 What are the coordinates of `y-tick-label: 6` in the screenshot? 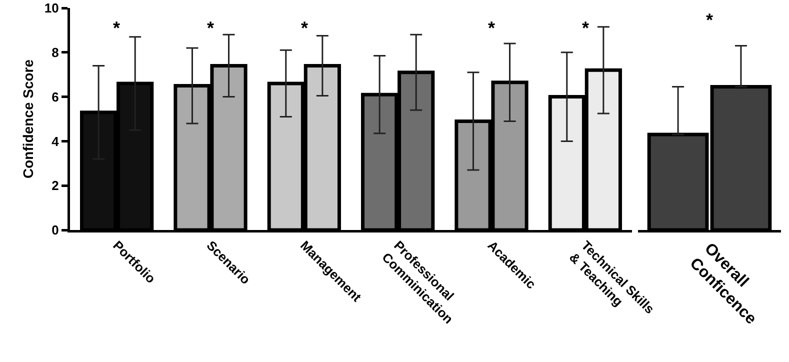 It's located at (55, 96).